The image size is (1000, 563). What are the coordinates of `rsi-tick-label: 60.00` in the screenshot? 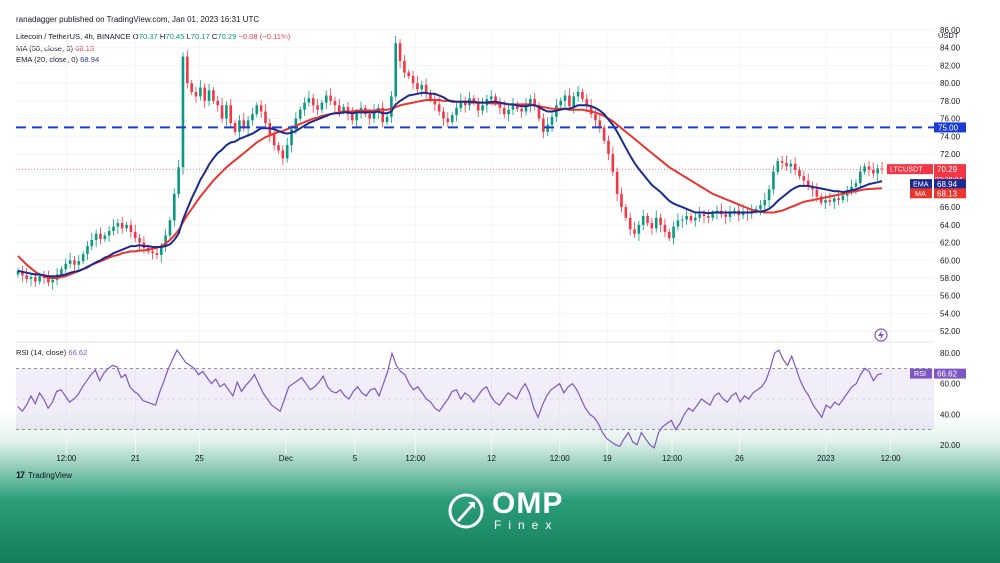 It's located at (950, 384).